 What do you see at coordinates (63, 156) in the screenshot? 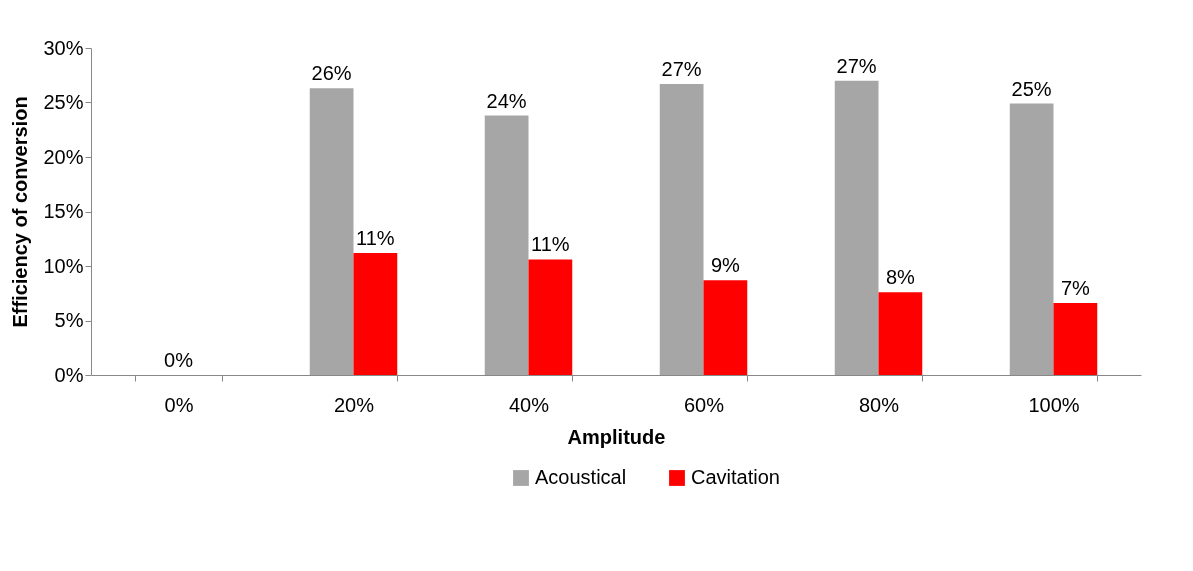
I see `y-tick-label: 20%` at bounding box center [63, 156].